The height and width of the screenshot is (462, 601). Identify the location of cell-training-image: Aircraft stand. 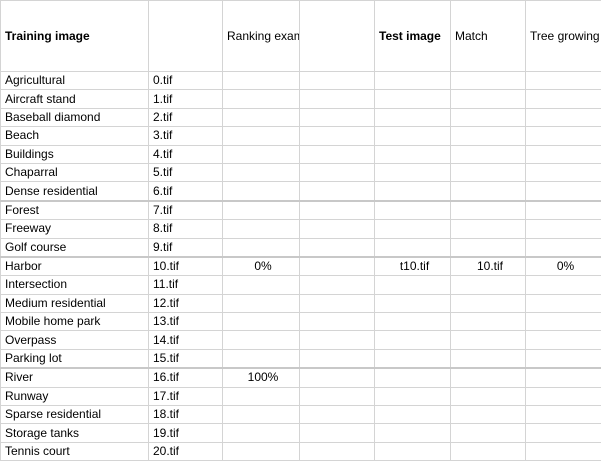
(74, 99).